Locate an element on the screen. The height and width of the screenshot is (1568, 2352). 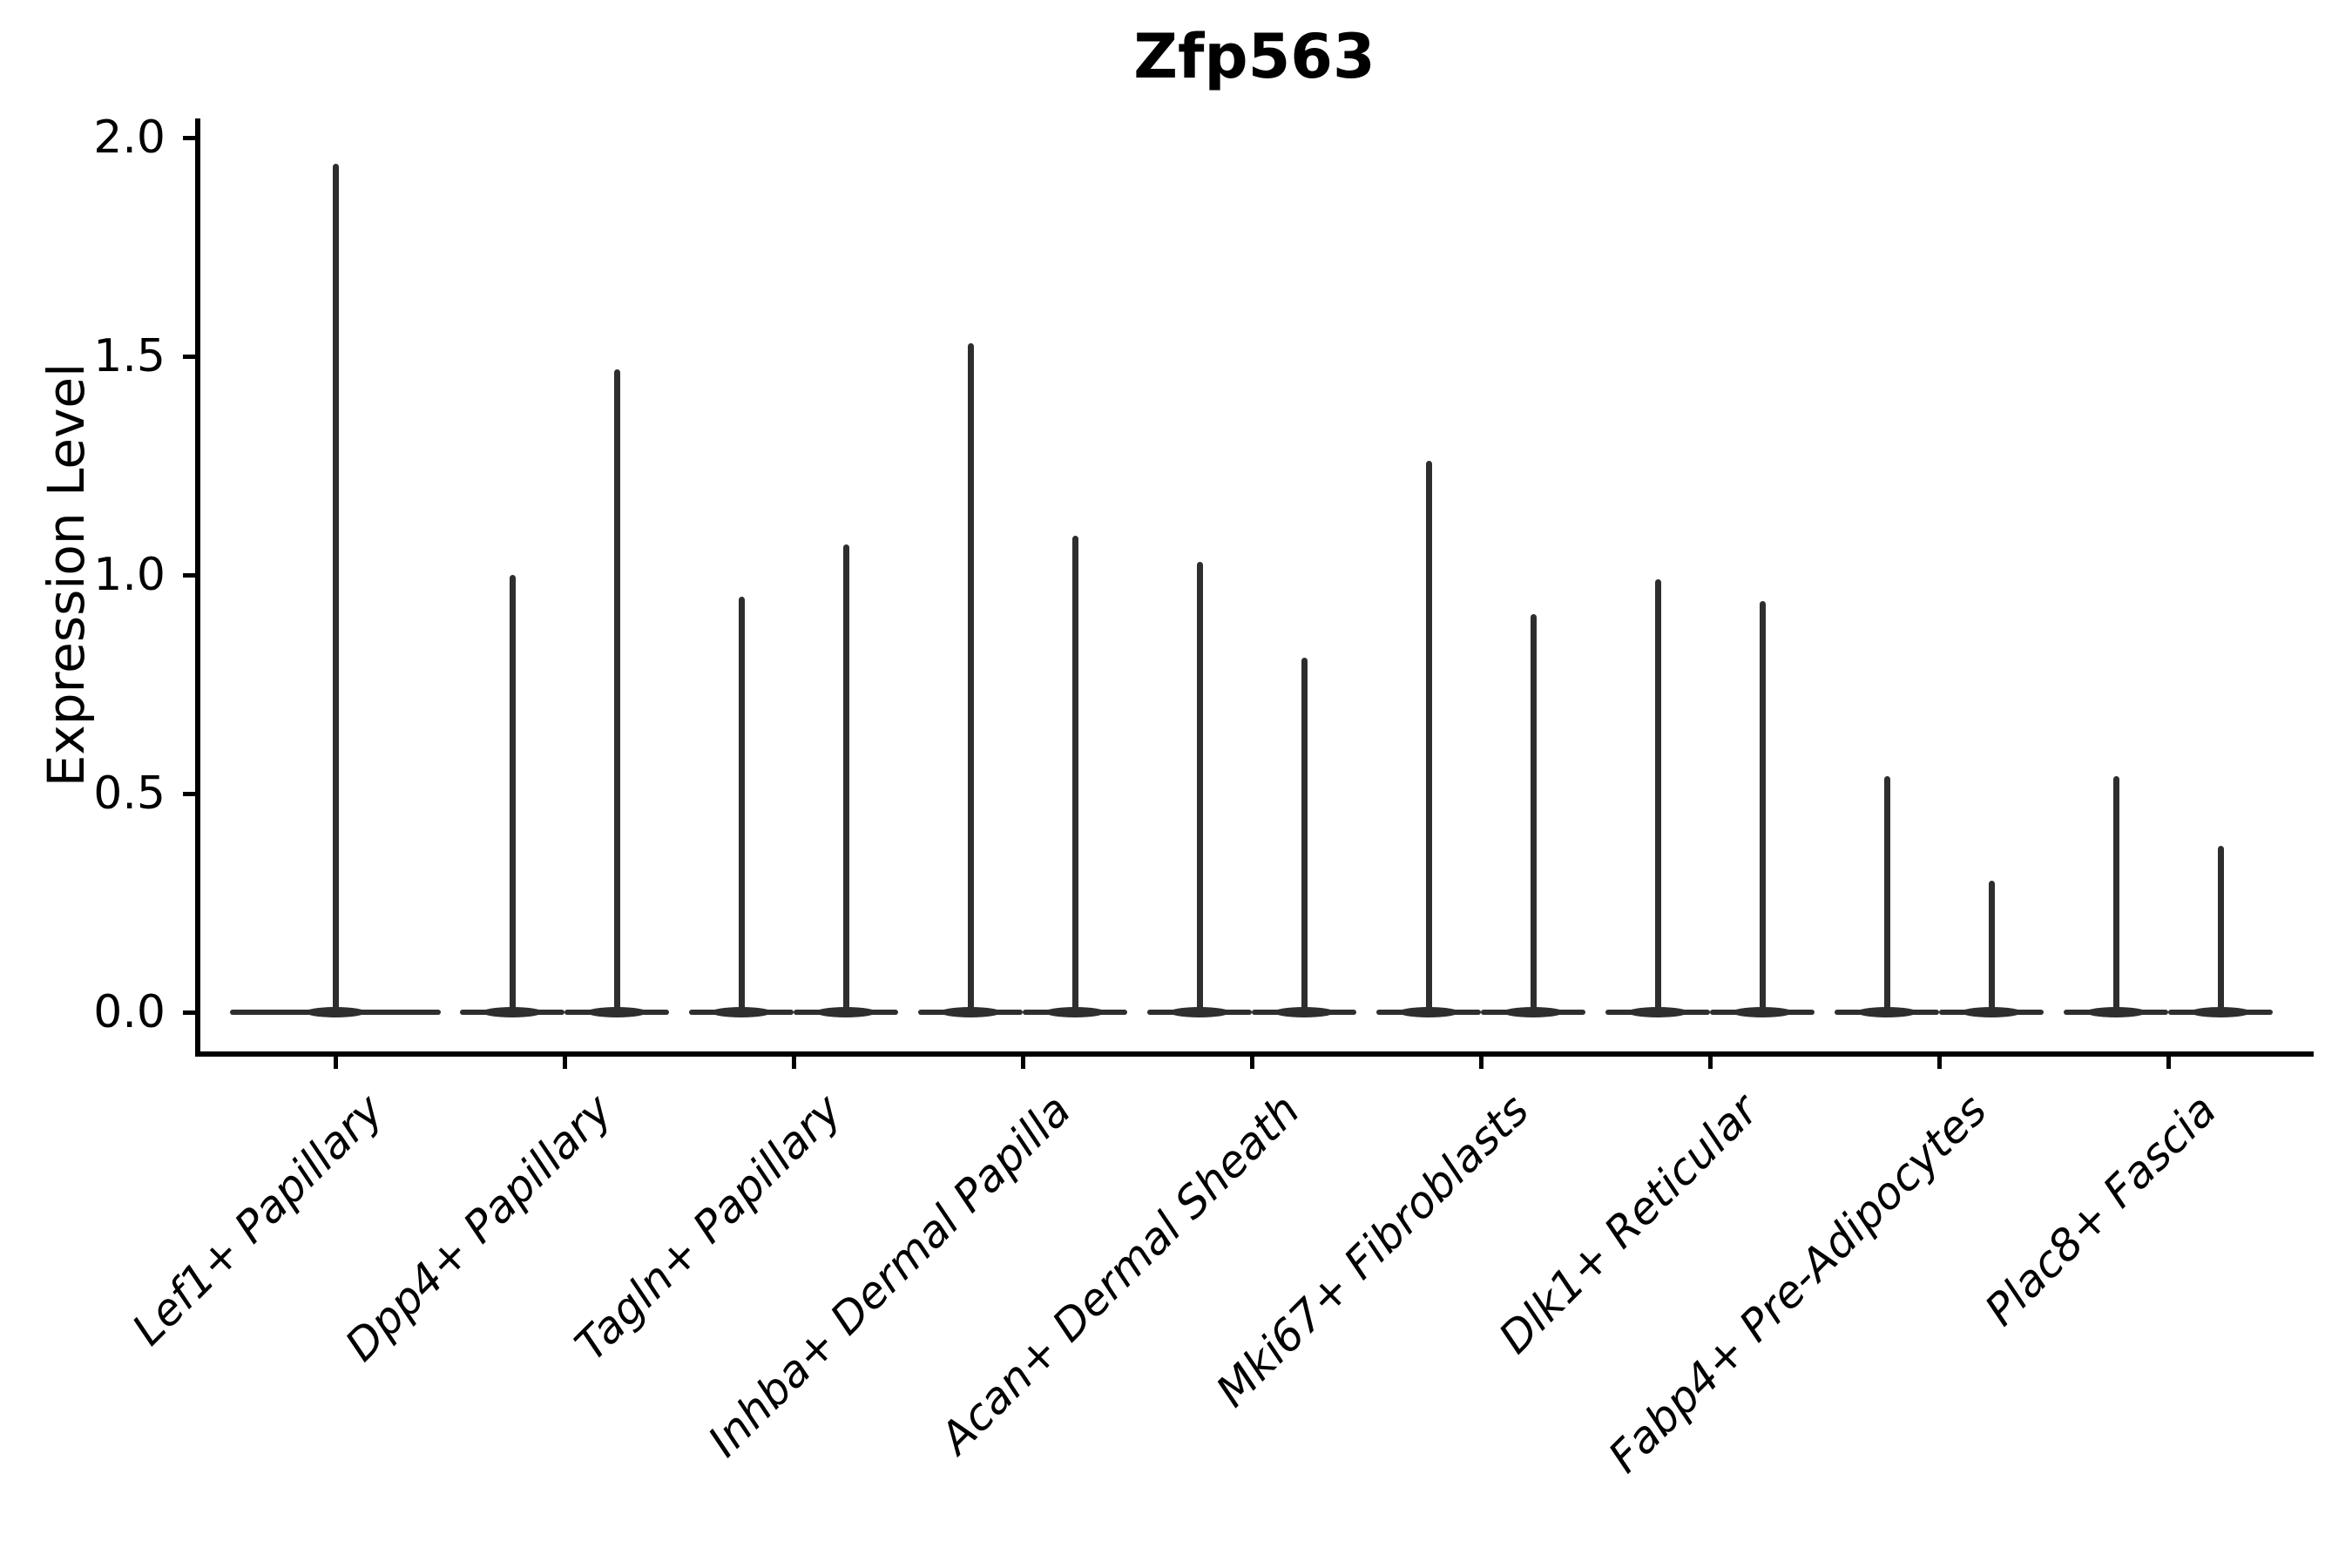
y-tick-label: 1.0 is located at coordinates (129, 575).